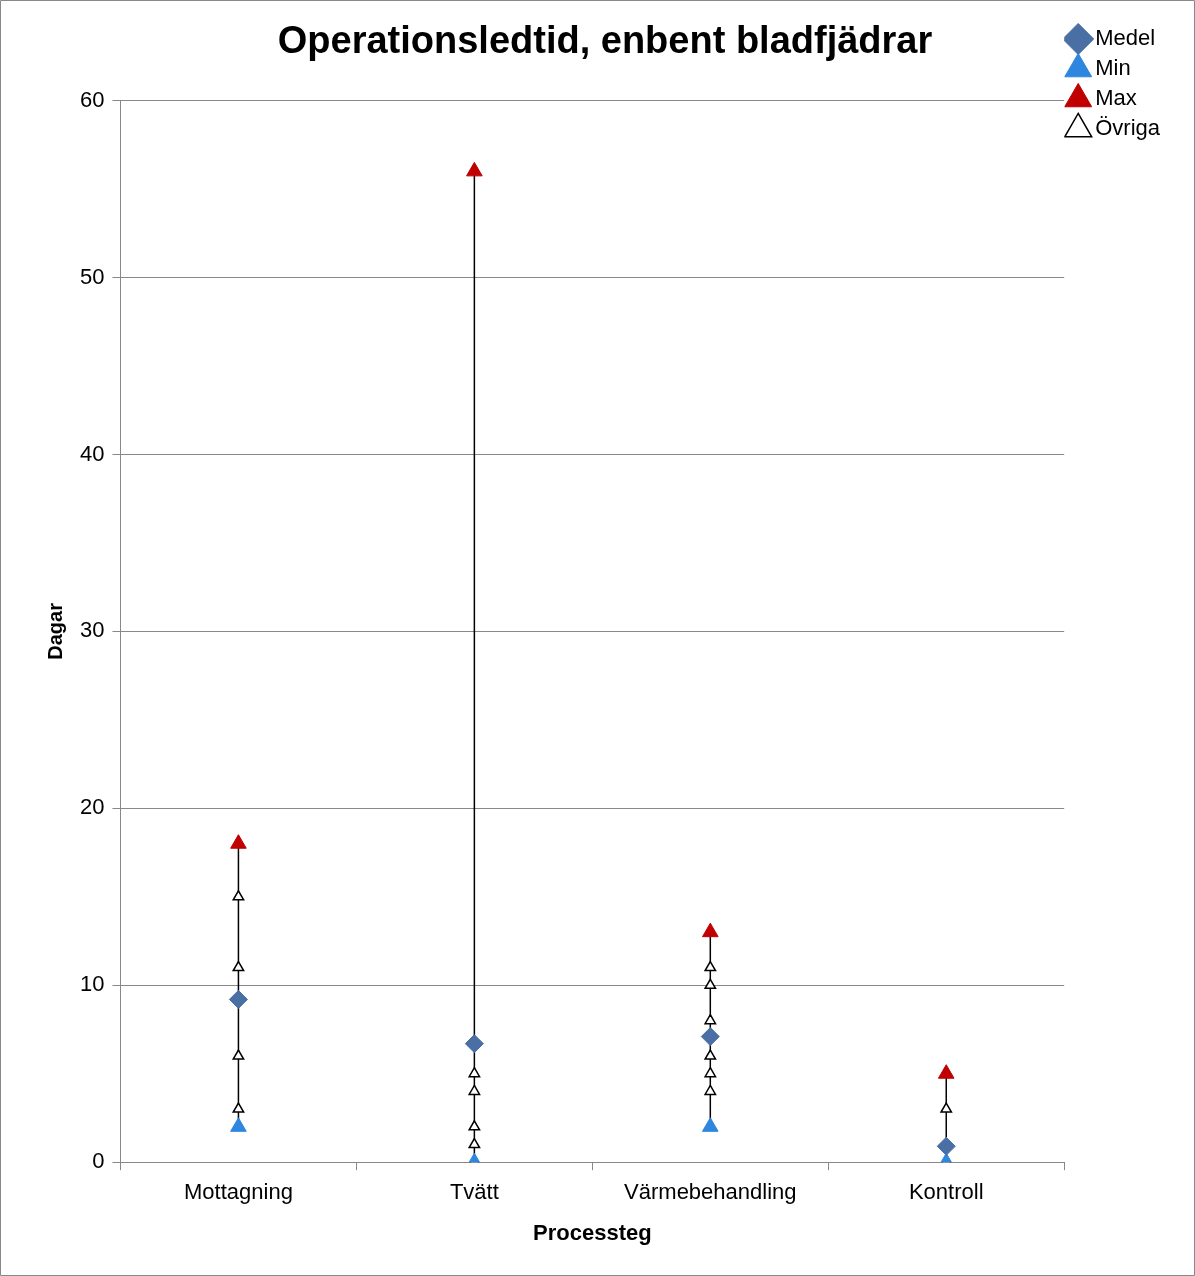 This screenshot has height=1276, width=1195. I want to click on y-tick-label: 0, so click(98, 1161).